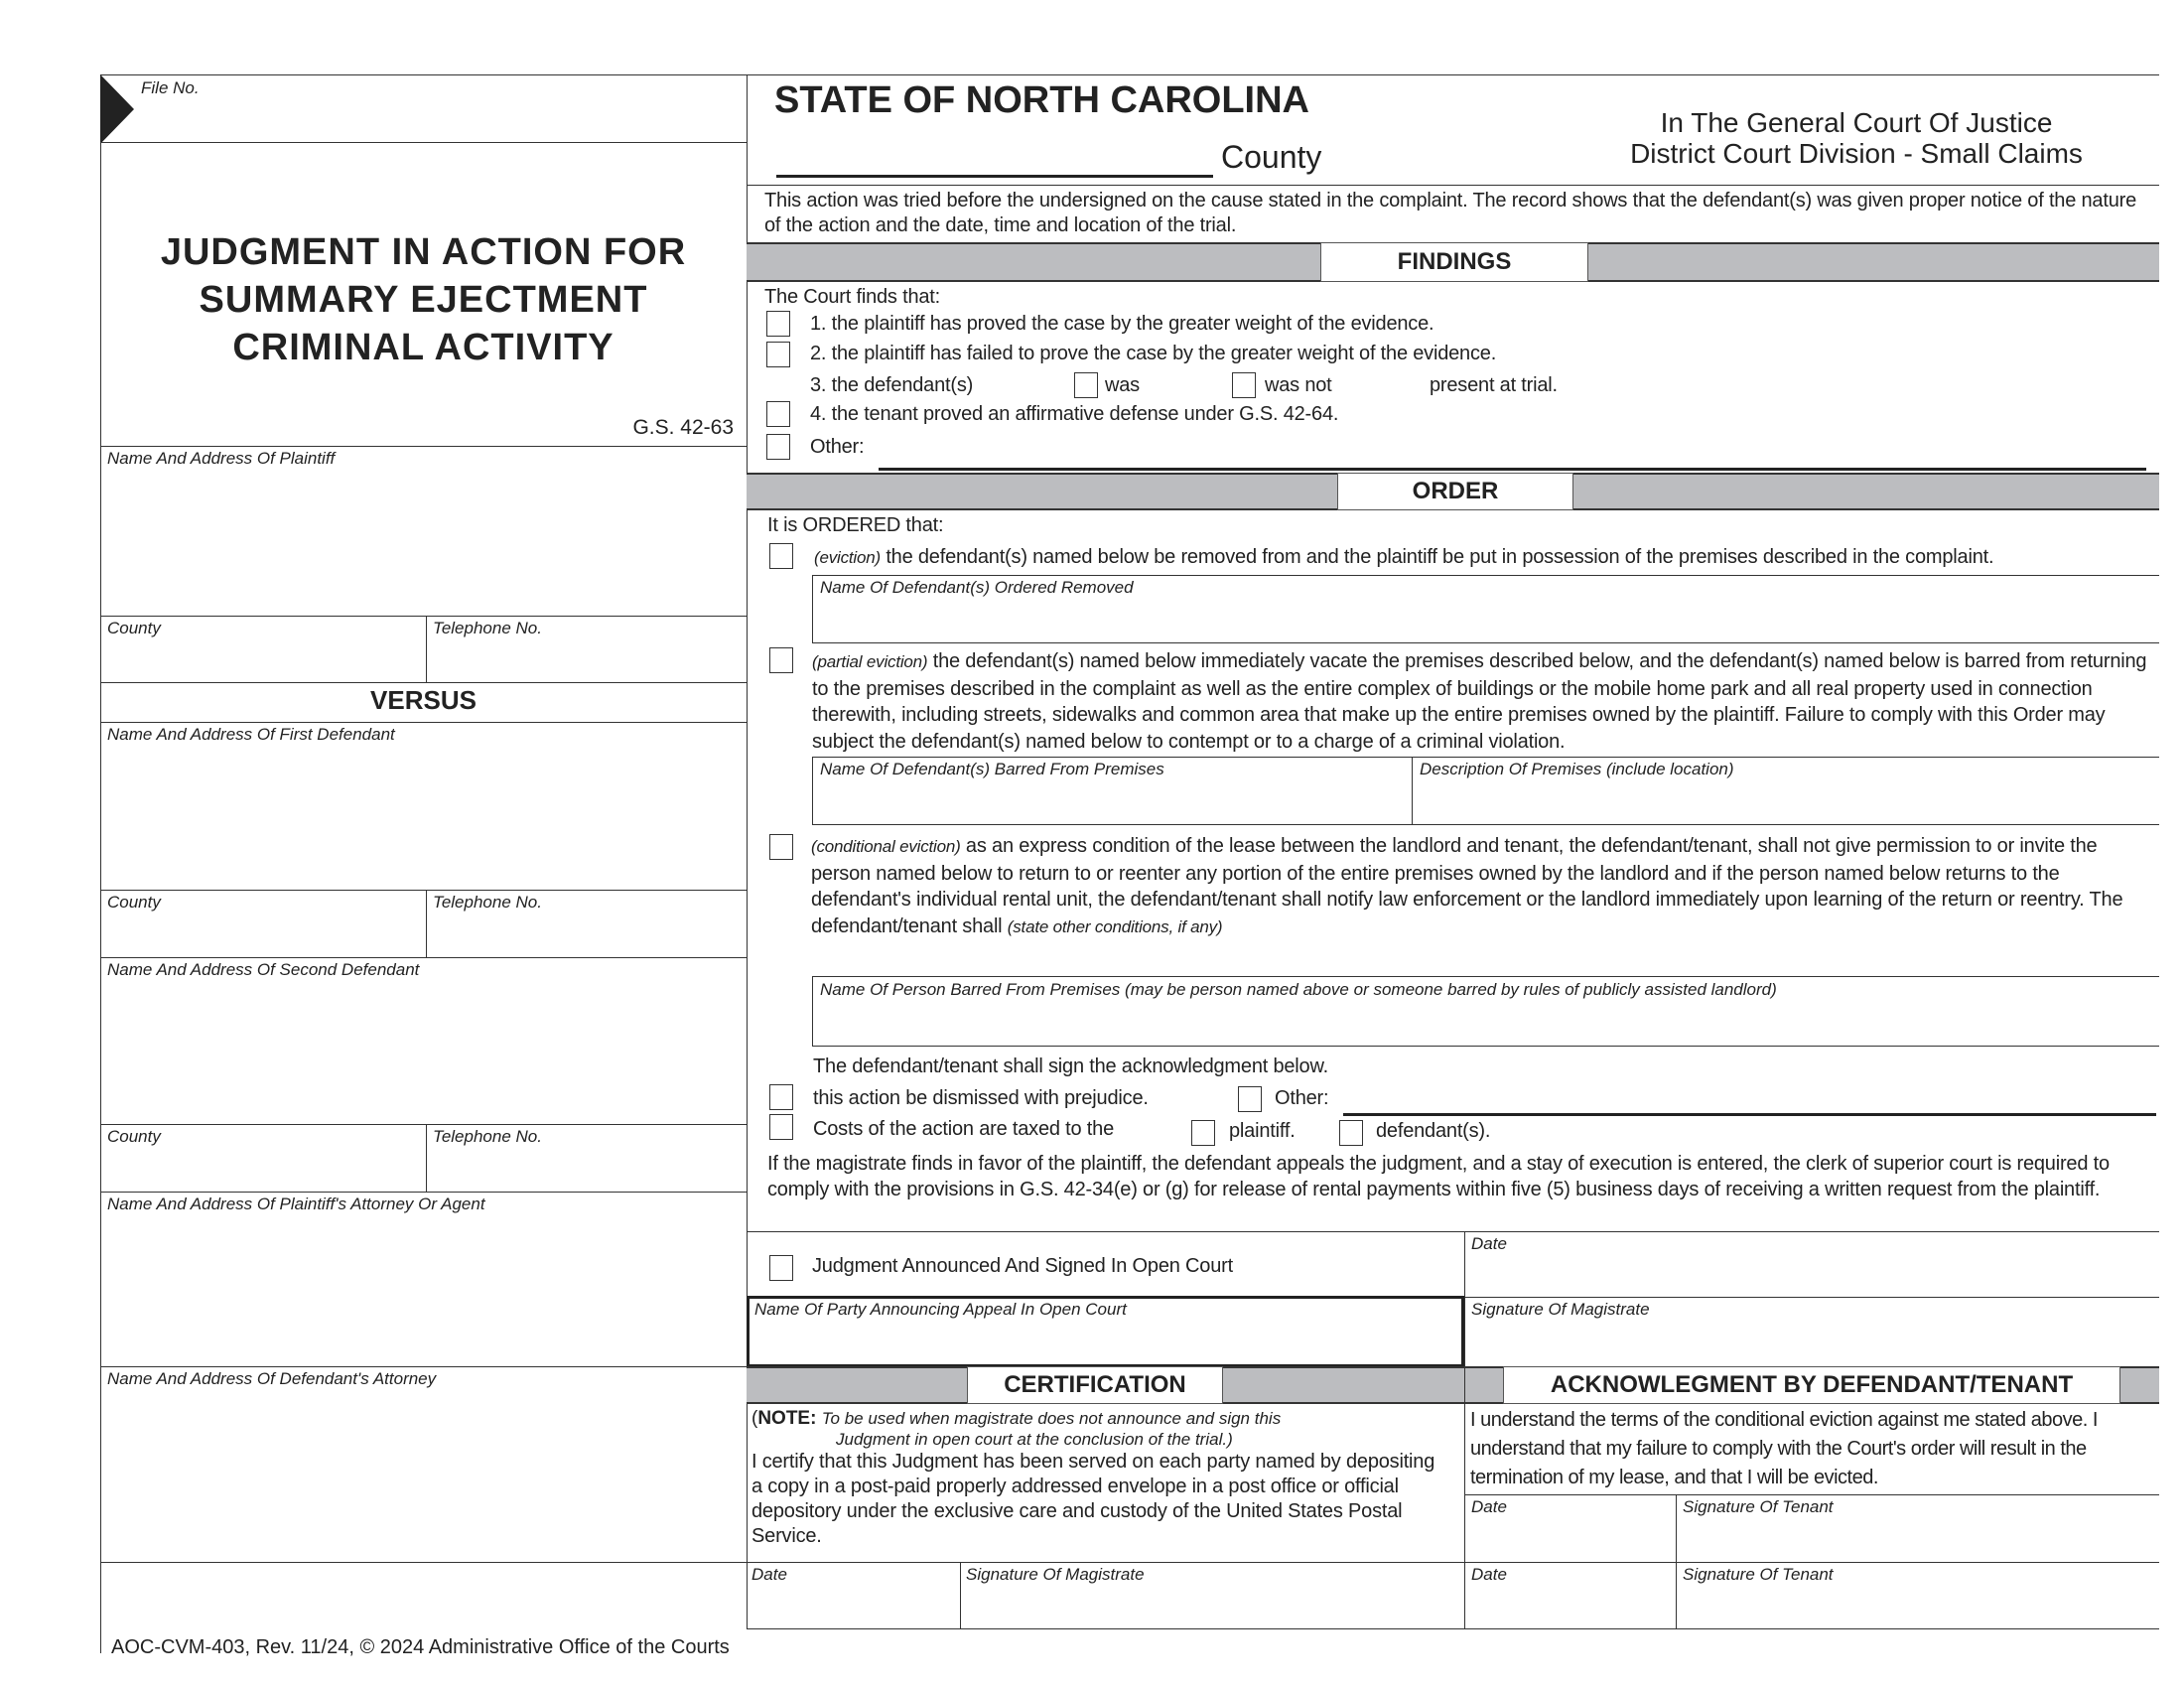 Image resolution: width=2184 pixels, height=1688 pixels. What do you see at coordinates (855, 525) in the screenshot?
I see `order-lead: It is ORDERED that:` at bounding box center [855, 525].